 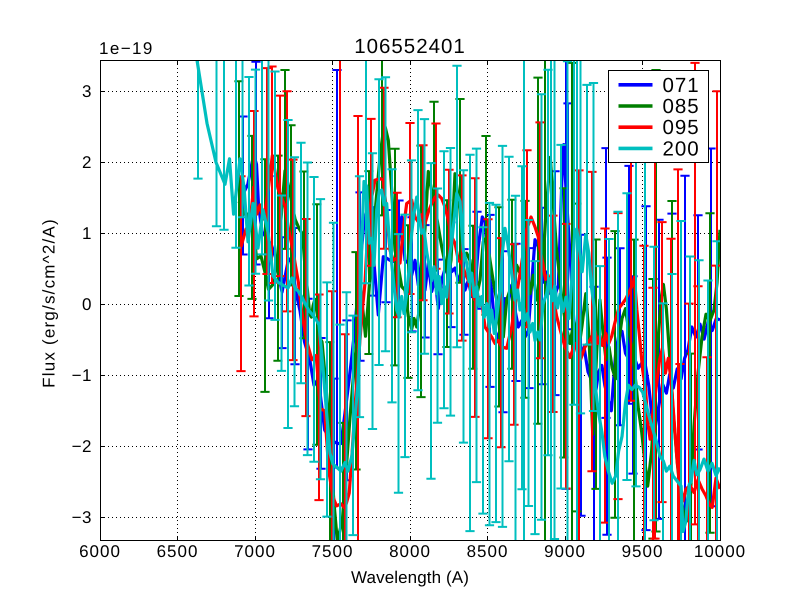 I want to click on svg-text: Flux (erg/s/cm^2/A), so click(x=49, y=303).